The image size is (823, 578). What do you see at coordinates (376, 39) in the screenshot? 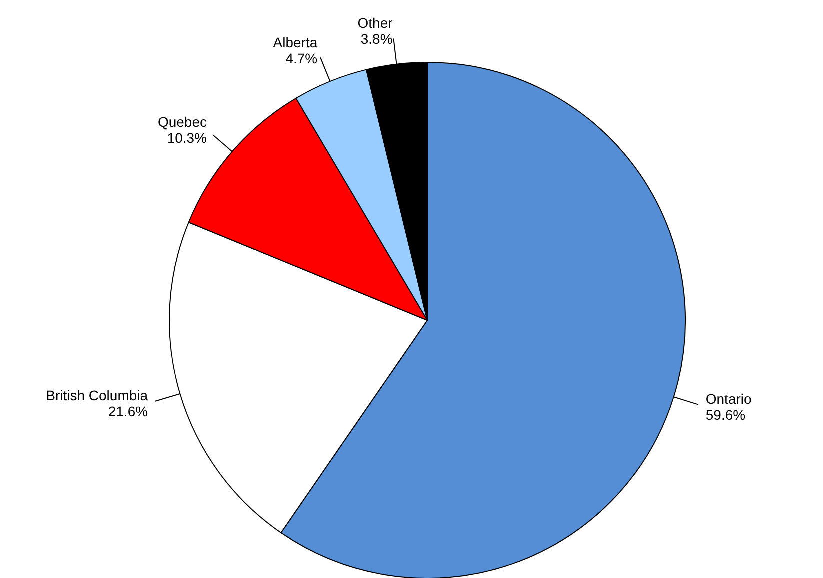
I see `data-label: 3.8%` at bounding box center [376, 39].